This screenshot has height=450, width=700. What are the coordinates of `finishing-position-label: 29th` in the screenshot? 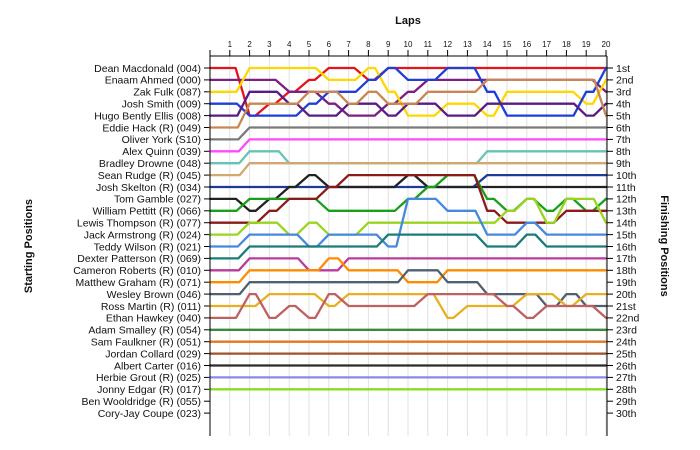 It's located at (626, 402).